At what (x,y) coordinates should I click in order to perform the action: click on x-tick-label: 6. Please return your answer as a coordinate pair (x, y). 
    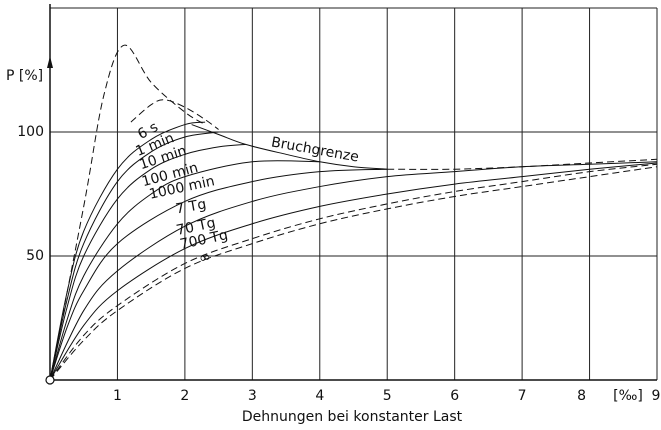
    Looking at the image, I should click on (454, 396).